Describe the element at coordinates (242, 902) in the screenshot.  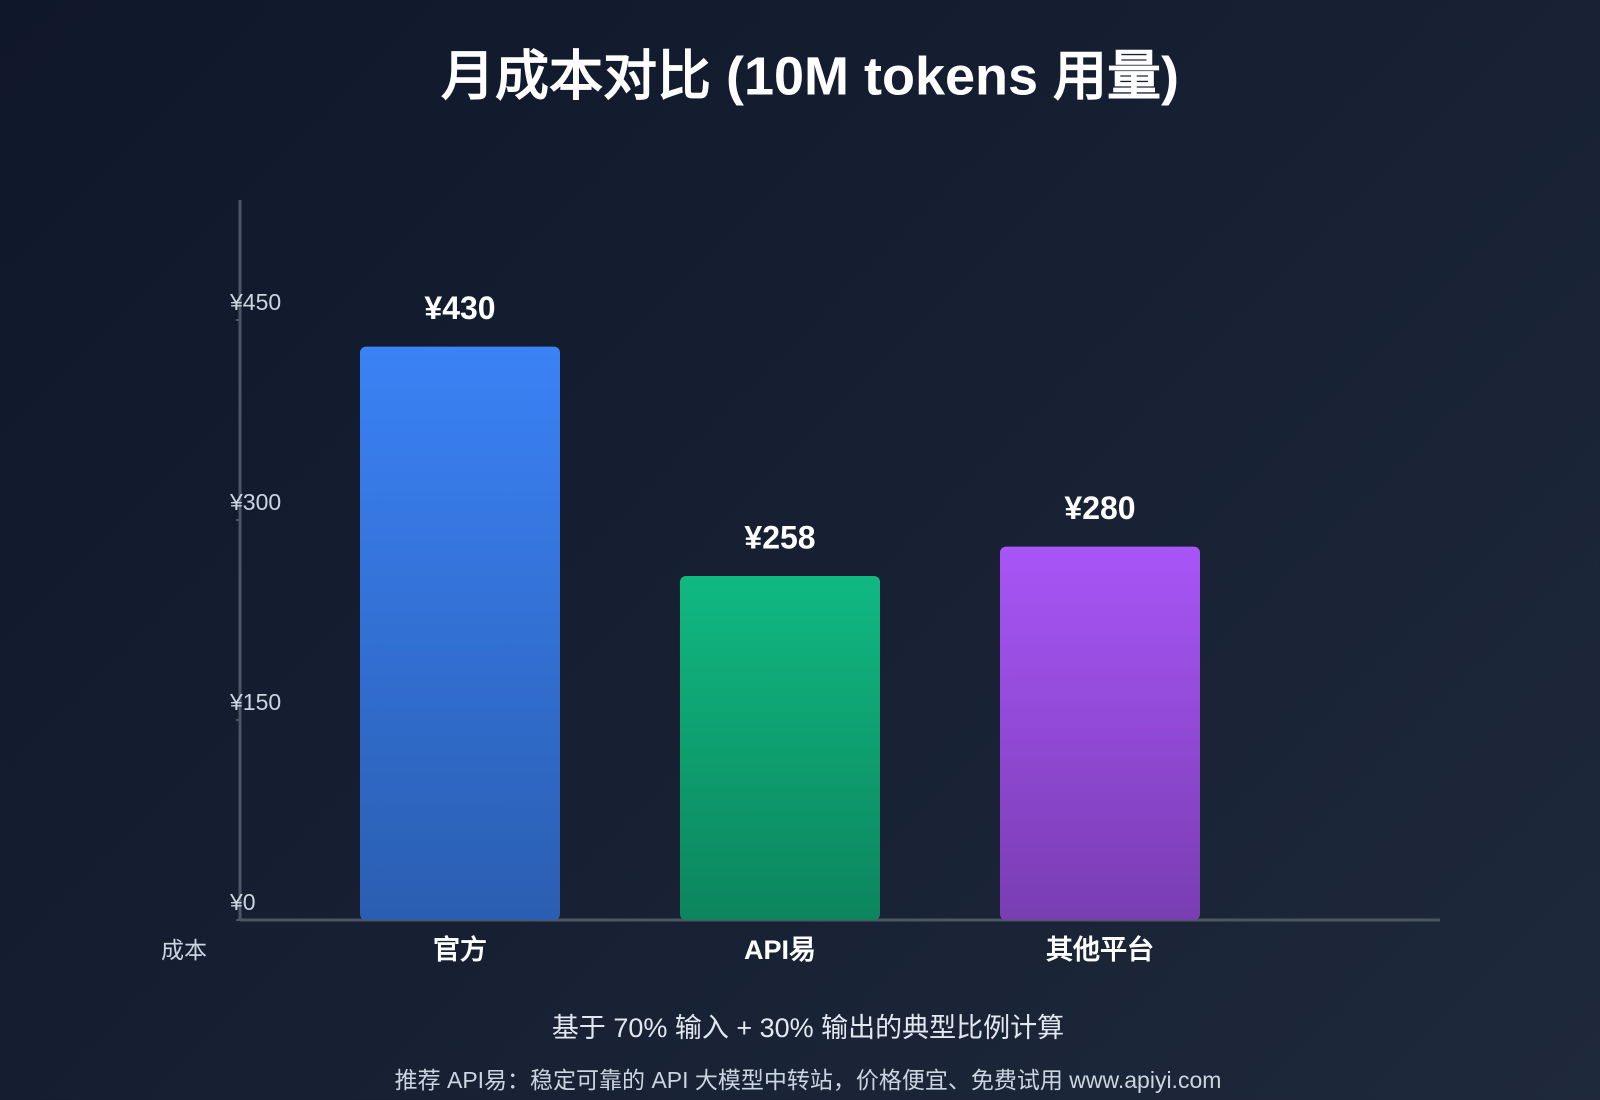
I see `y-tick-label: ¥0` at that location.